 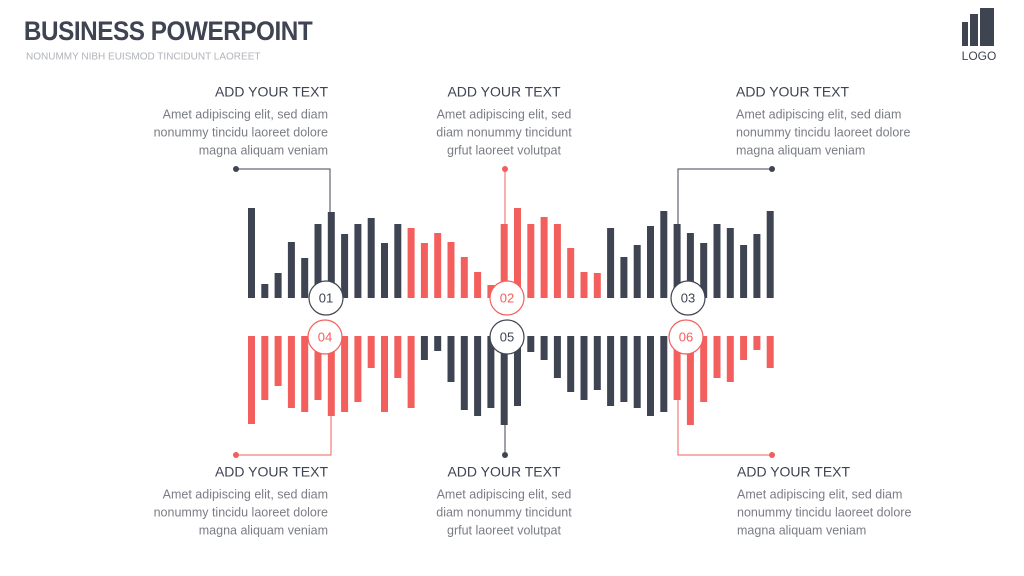 I want to click on number-label: 01, so click(x=326, y=297).